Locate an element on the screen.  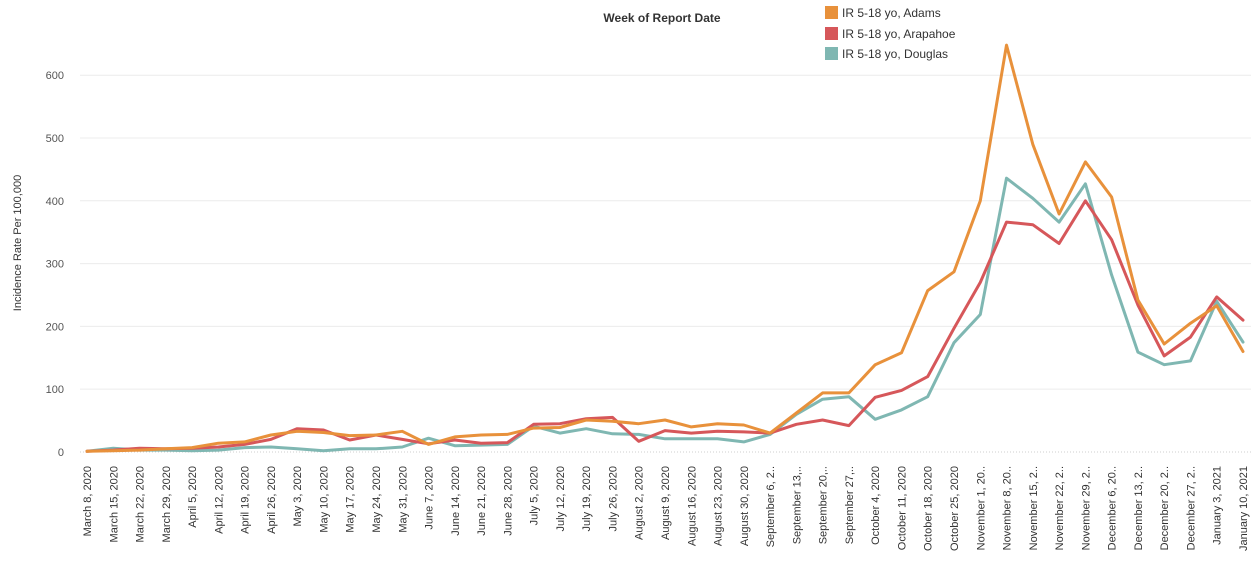
x-tick-label: August 2, 2020 is located at coordinates (640, 503).